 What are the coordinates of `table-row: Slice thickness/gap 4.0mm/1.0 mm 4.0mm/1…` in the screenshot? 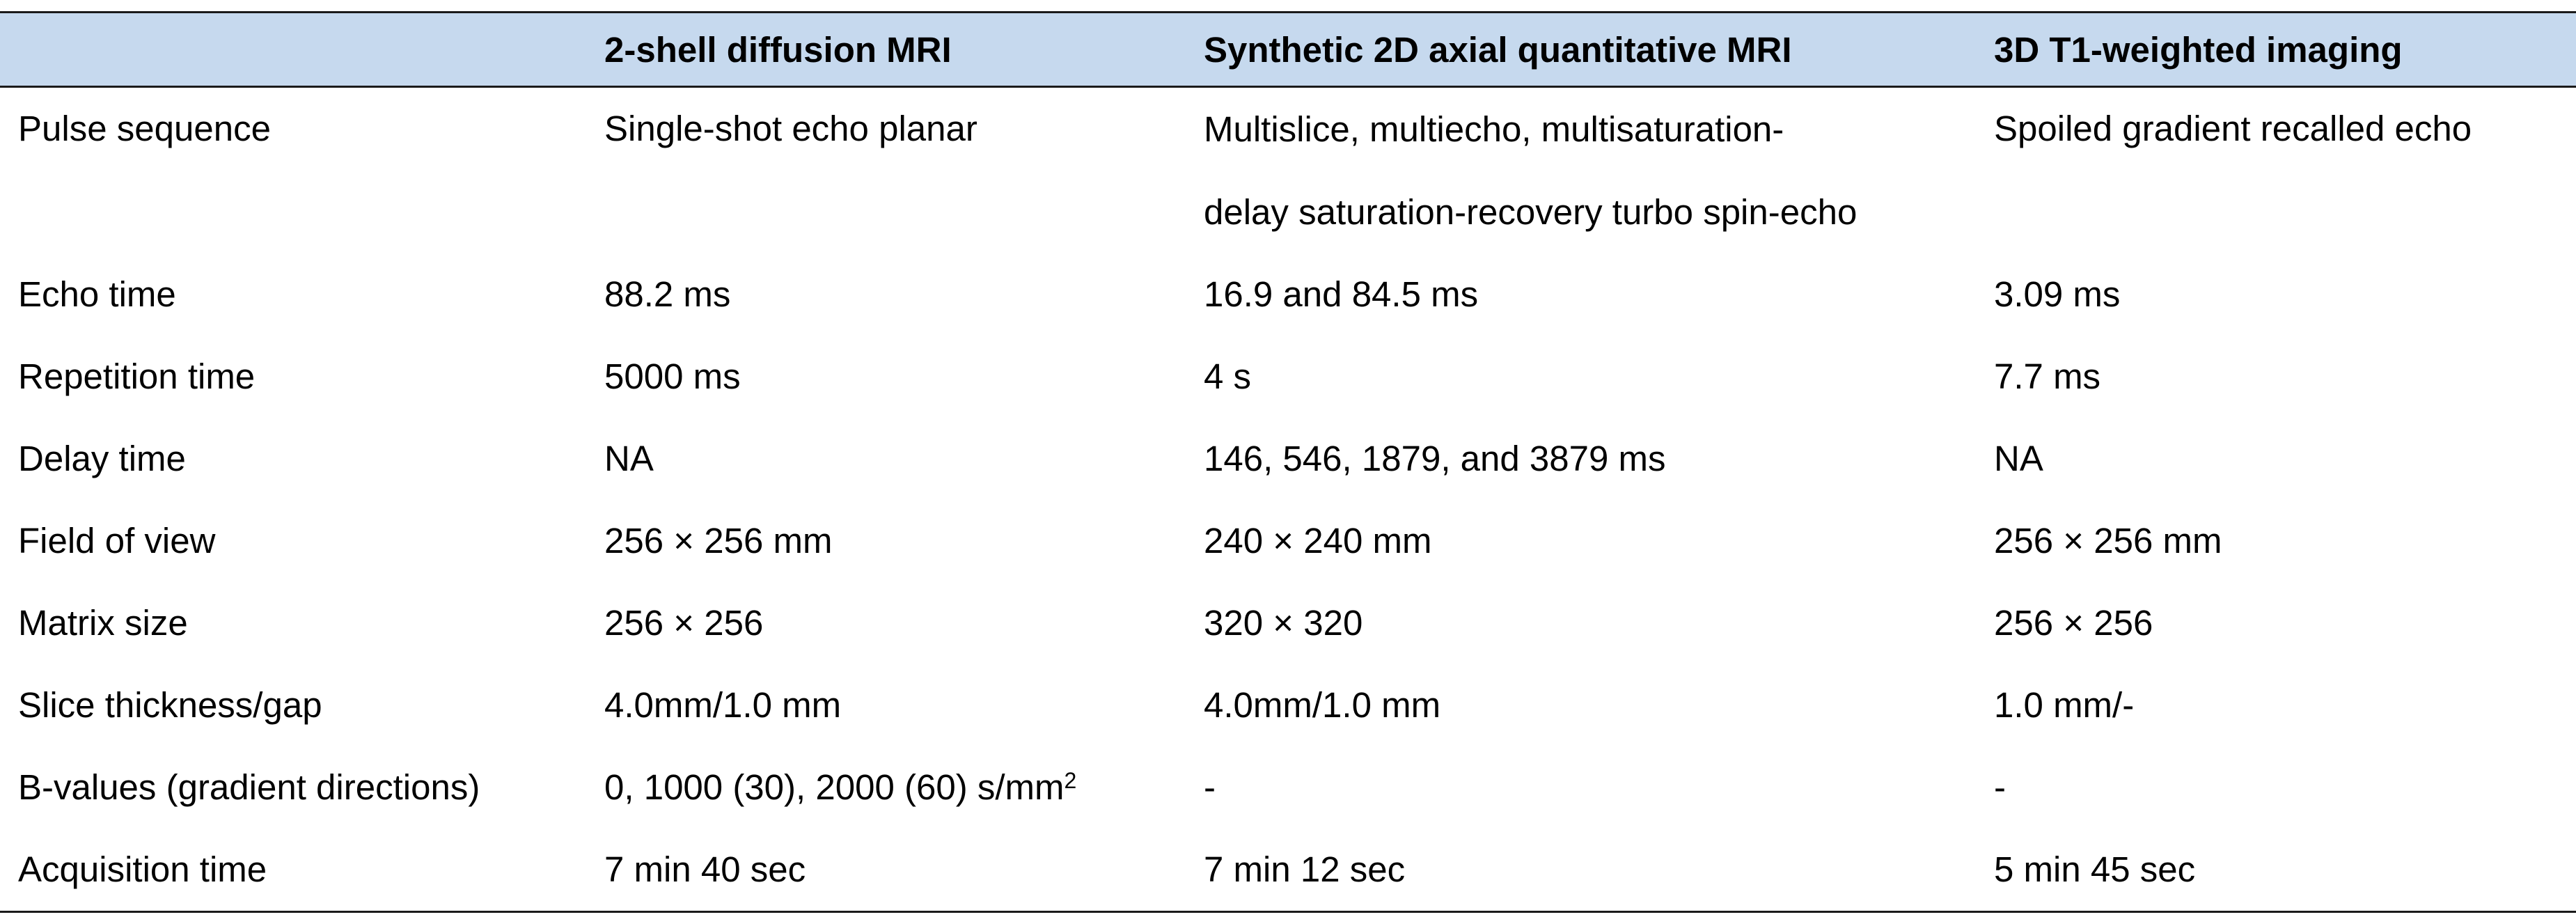 It's located at (1288, 705).